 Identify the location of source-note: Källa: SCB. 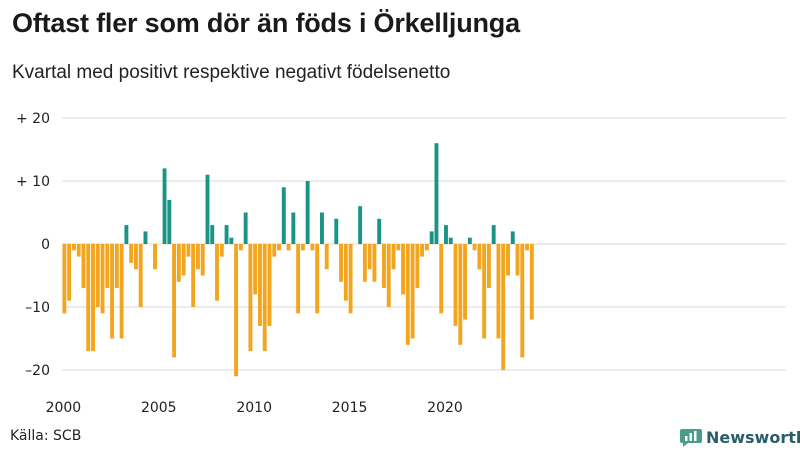
(46, 436).